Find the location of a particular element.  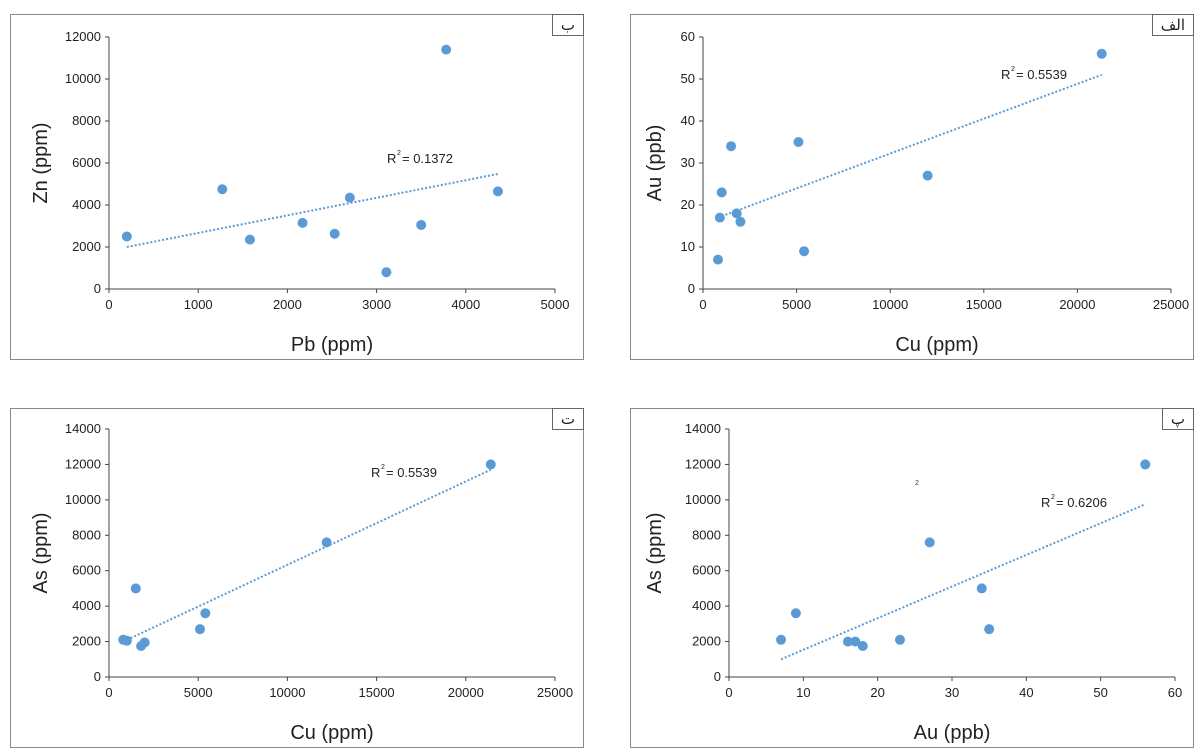

x-tick-label: 3000 is located at coordinates (376, 304).